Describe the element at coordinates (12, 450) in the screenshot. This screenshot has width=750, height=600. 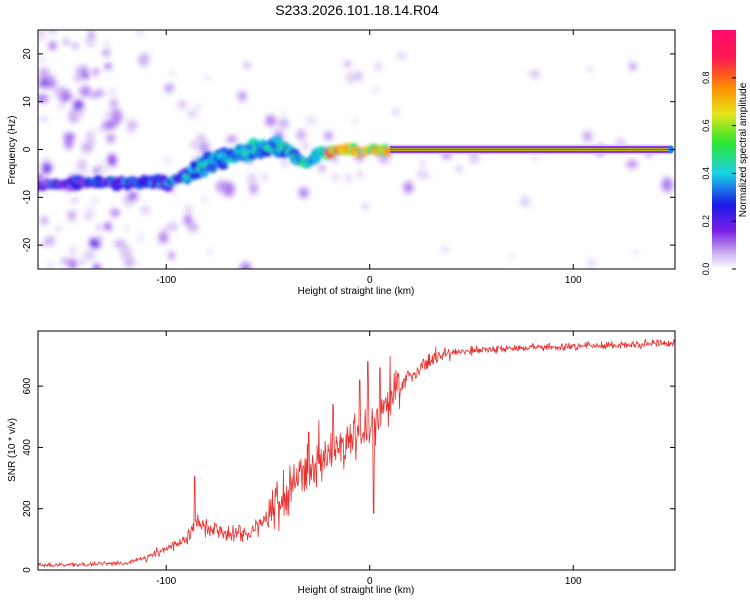
I see `snr-y-axis-label: SNR (10 * v/v)` at that location.